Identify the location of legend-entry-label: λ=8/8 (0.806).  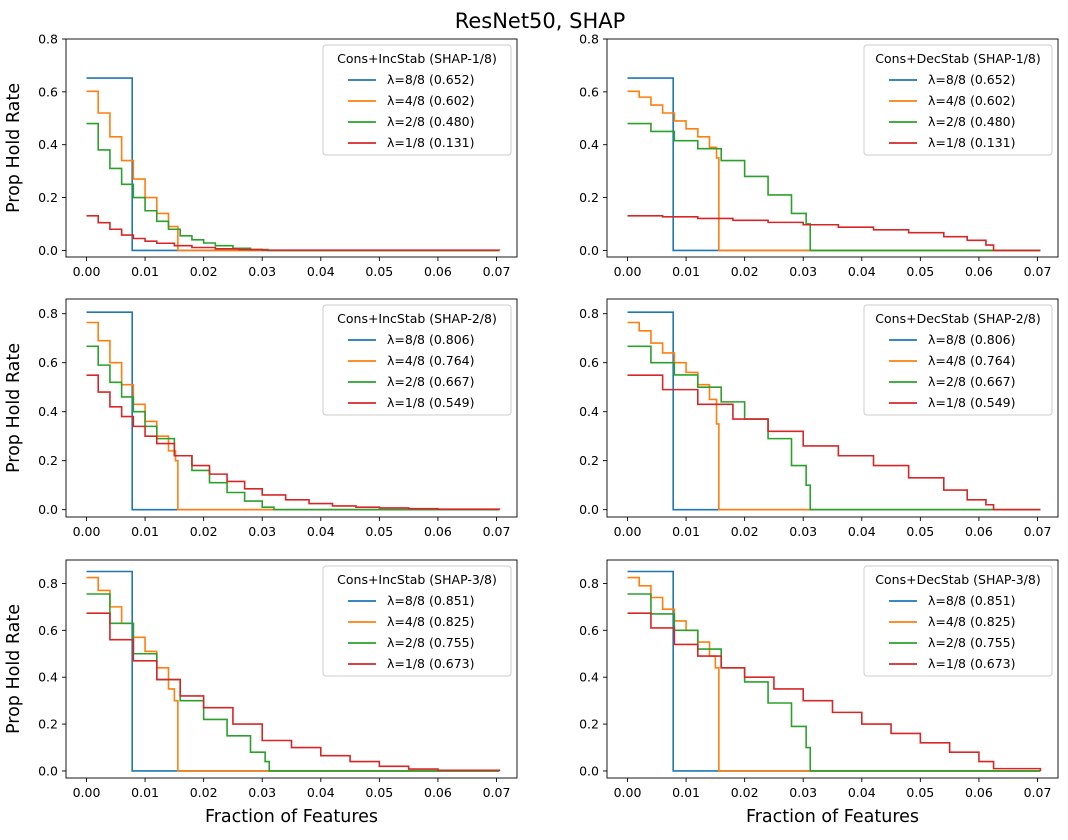
(972, 339).